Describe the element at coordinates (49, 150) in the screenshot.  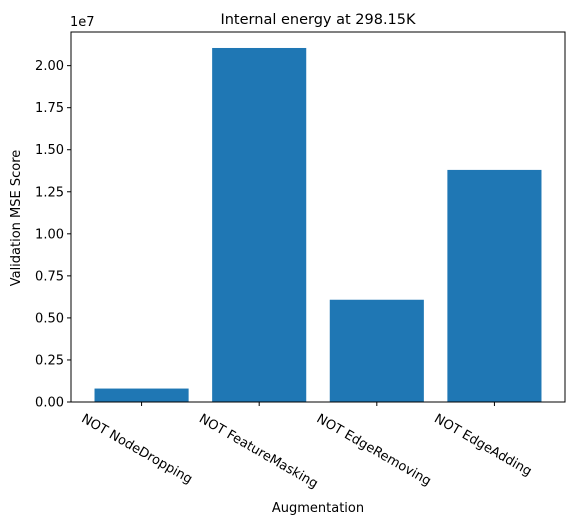
I see `y-tick-label: 1.50` at that location.